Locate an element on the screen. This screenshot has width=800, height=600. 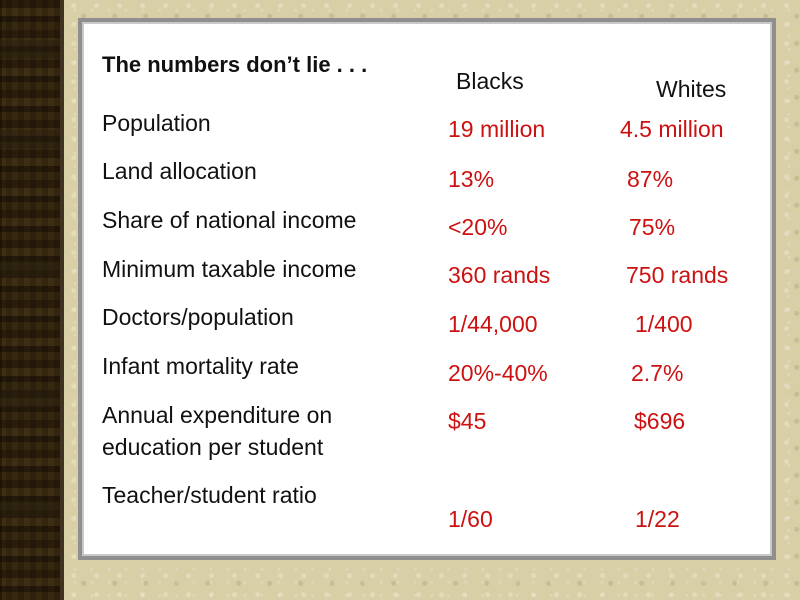
decorative-wood-strip is located at coordinates (31, 300).